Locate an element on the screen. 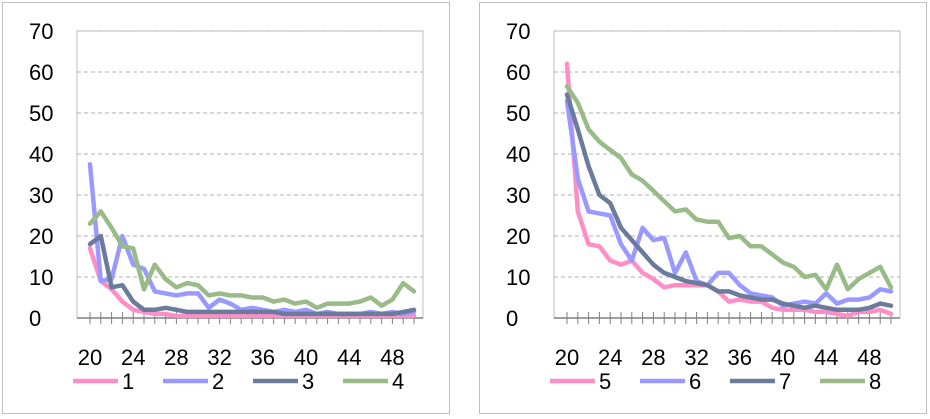 The image size is (930, 419). legend-label-5: 5 is located at coordinates (605, 381).